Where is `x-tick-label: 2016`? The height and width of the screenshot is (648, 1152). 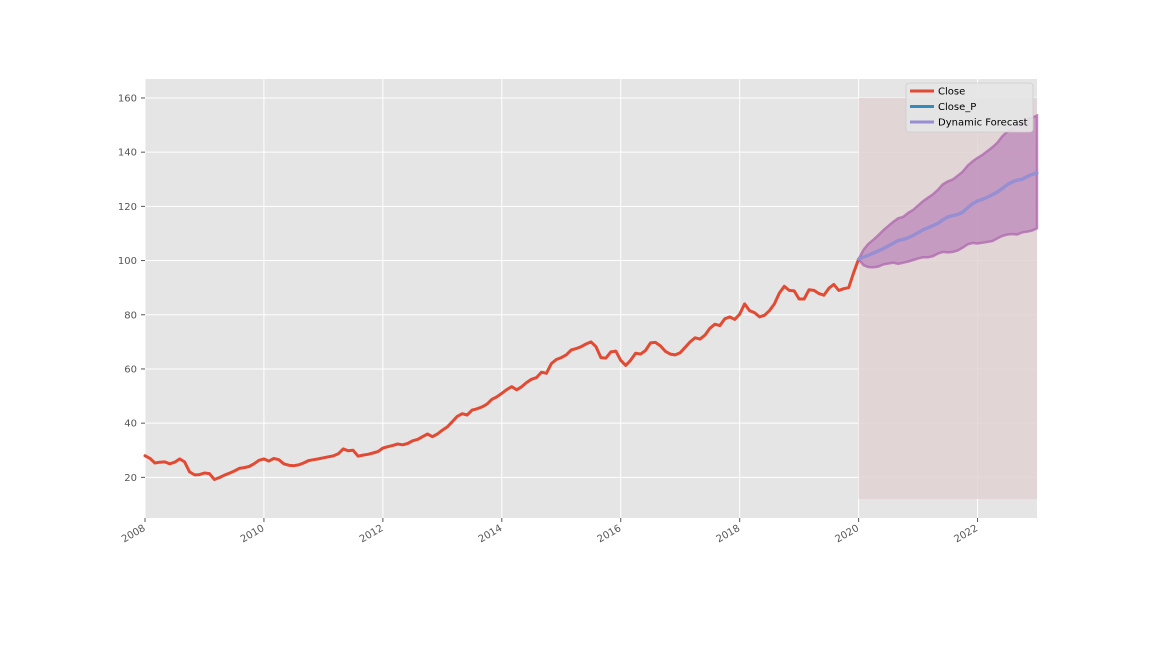 x-tick-label: 2016 is located at coordinates (610, 534).